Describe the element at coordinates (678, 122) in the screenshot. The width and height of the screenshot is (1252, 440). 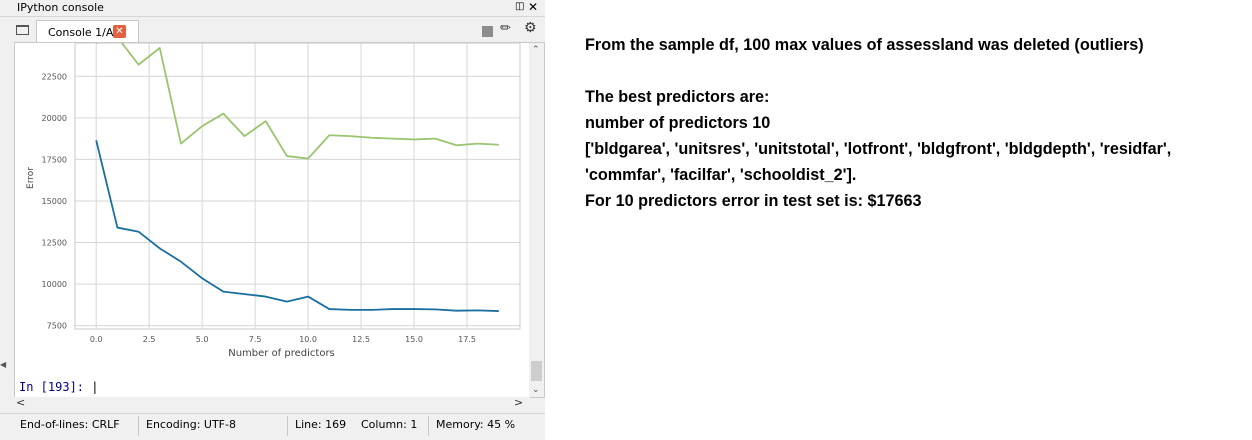
I see `note-predictor-count: number of predictors 10` at that location.